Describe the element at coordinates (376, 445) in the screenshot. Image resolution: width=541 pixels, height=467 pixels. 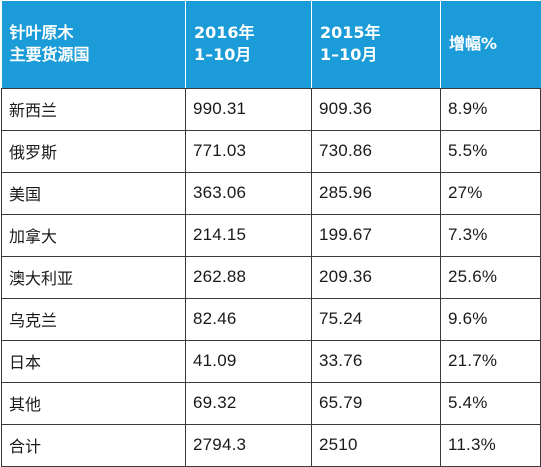
I see `cell-2015: 2510` at that location.